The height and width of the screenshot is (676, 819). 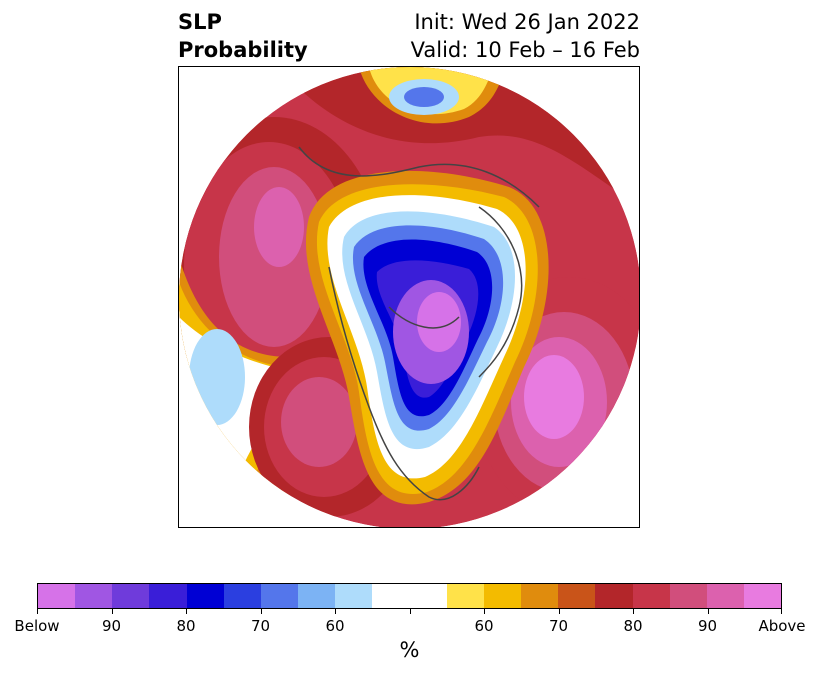 I want to click on alaska-warm-inner, so click(x=319, y=422).